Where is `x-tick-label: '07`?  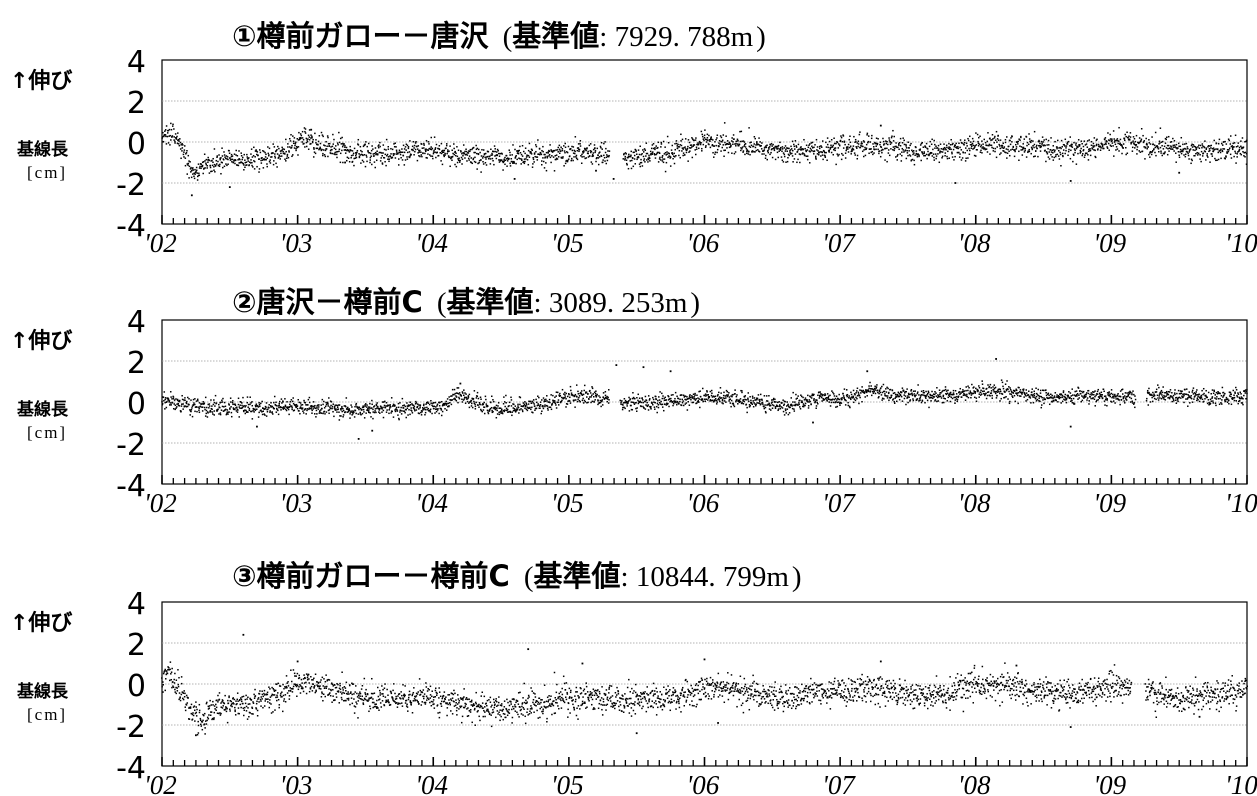
x-tick-label: '07 is located at coordinates (839, 243).